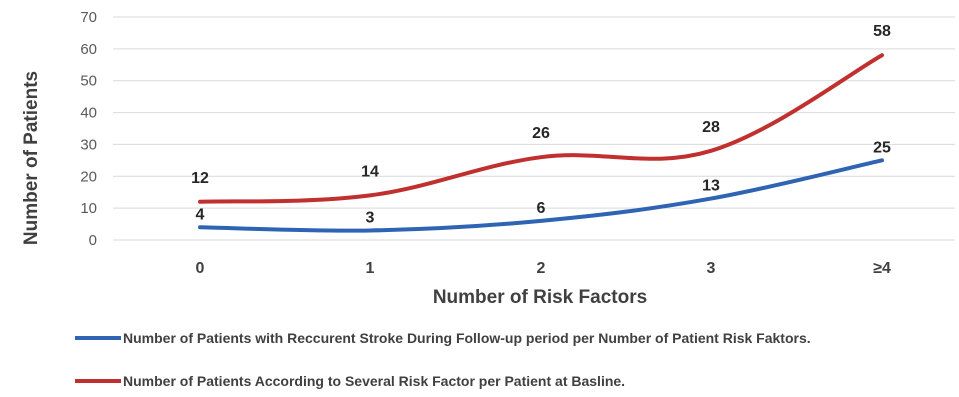  I want to click on y-tick-label: 70, so click(88, 17).